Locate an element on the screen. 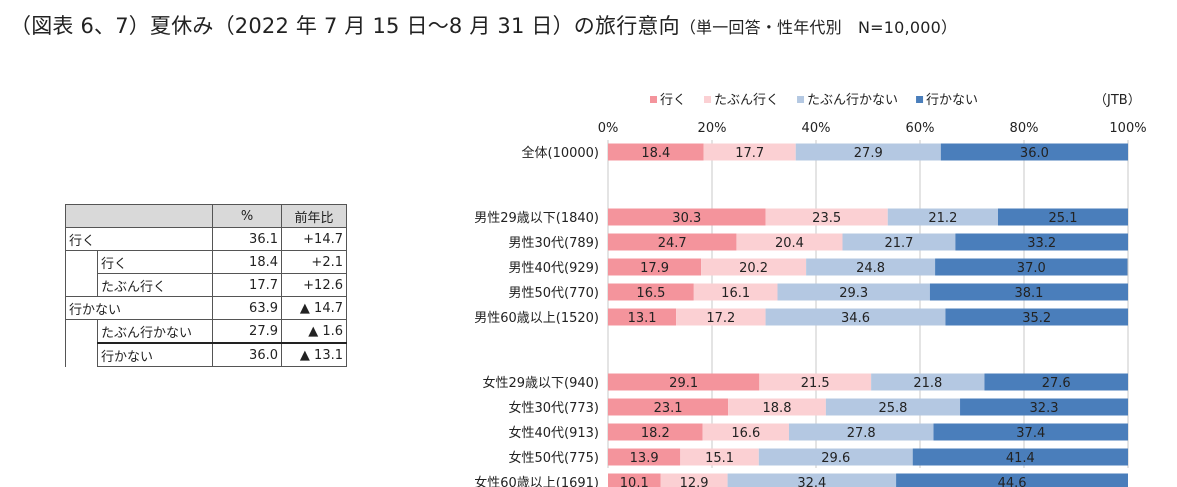  data-label: 32.4 is located at coordinates (811, 481).